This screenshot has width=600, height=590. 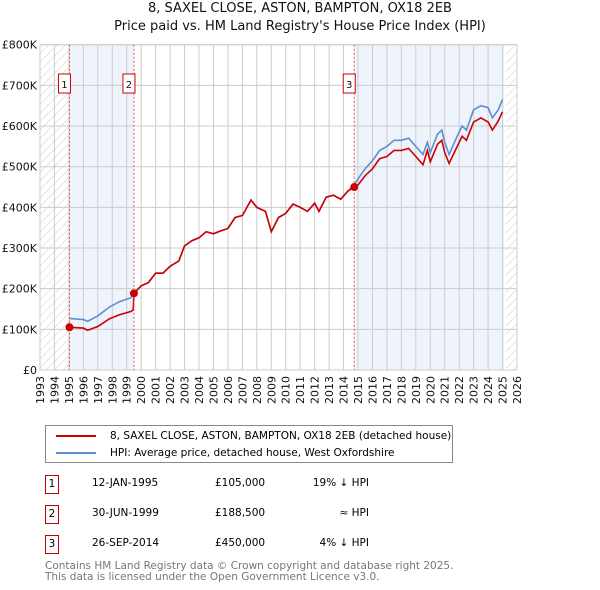 I want to click on x-tick-label: 2025, so click(x=503, y=390).